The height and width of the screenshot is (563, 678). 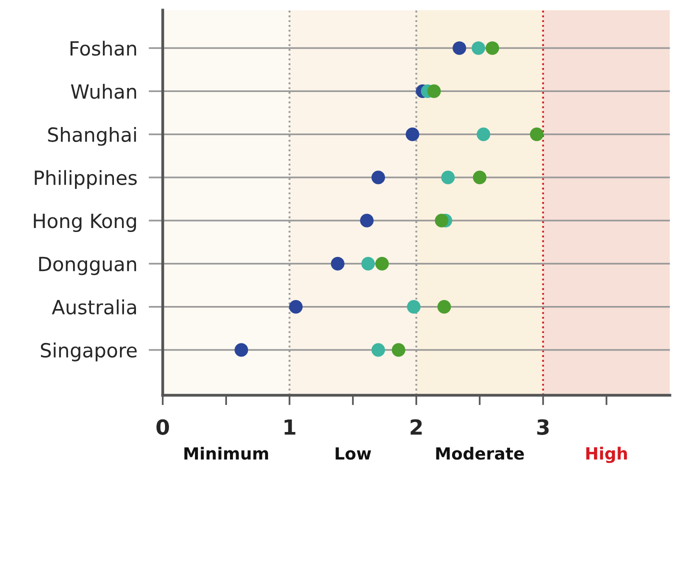 What do you see at coordinates (87, 266) in the screenshot?
I see `y-tick-label: Dongguan` at bounding box center [87, 266].